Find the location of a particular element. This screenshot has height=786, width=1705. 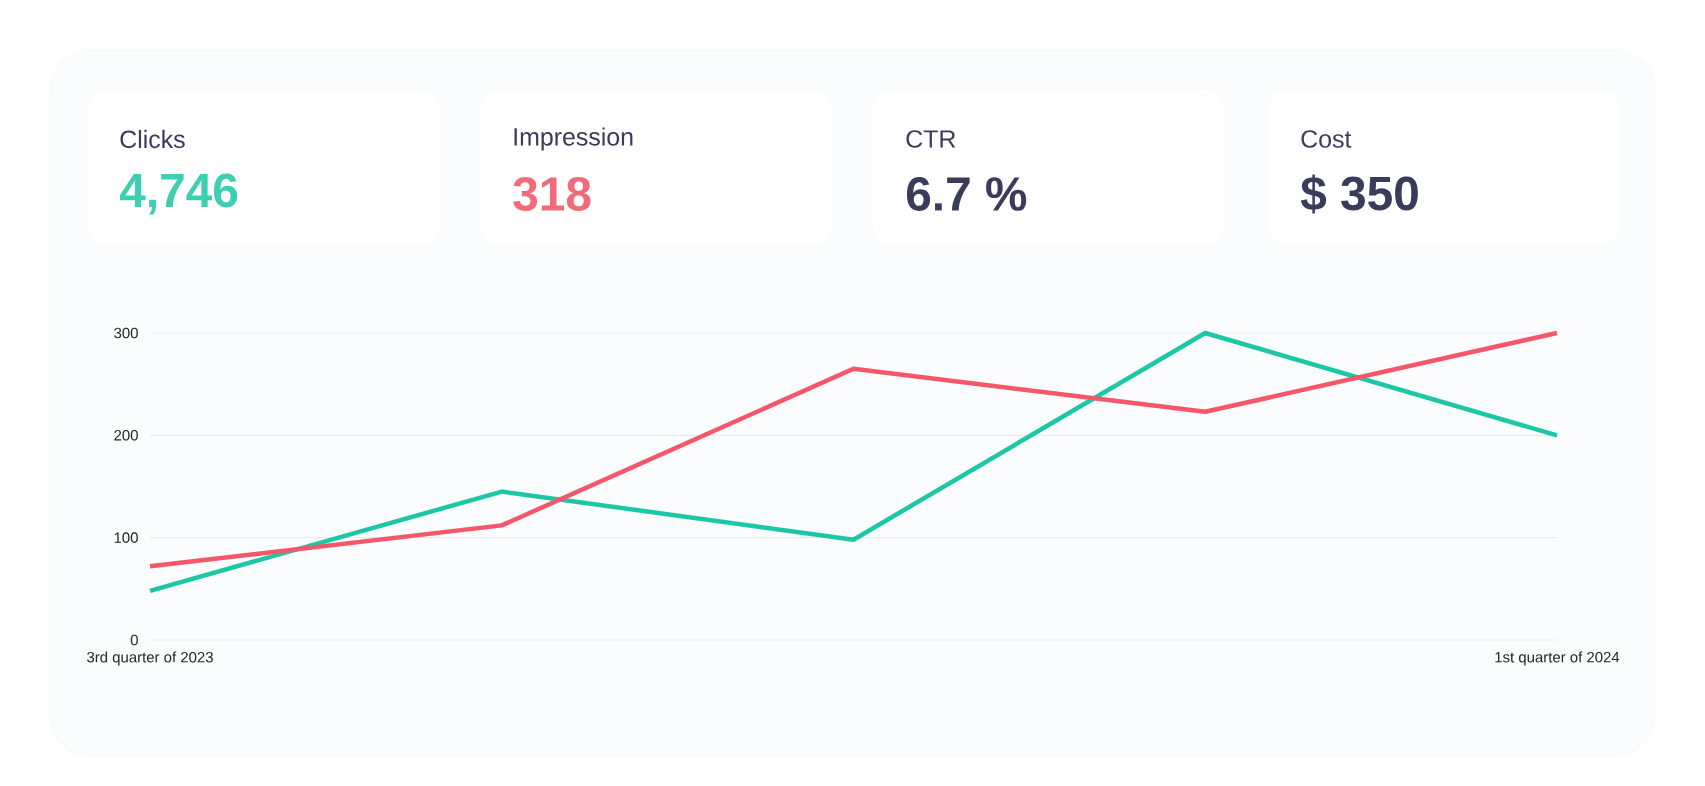

y-tick-label: 200 is located at coordinates (126, 435).